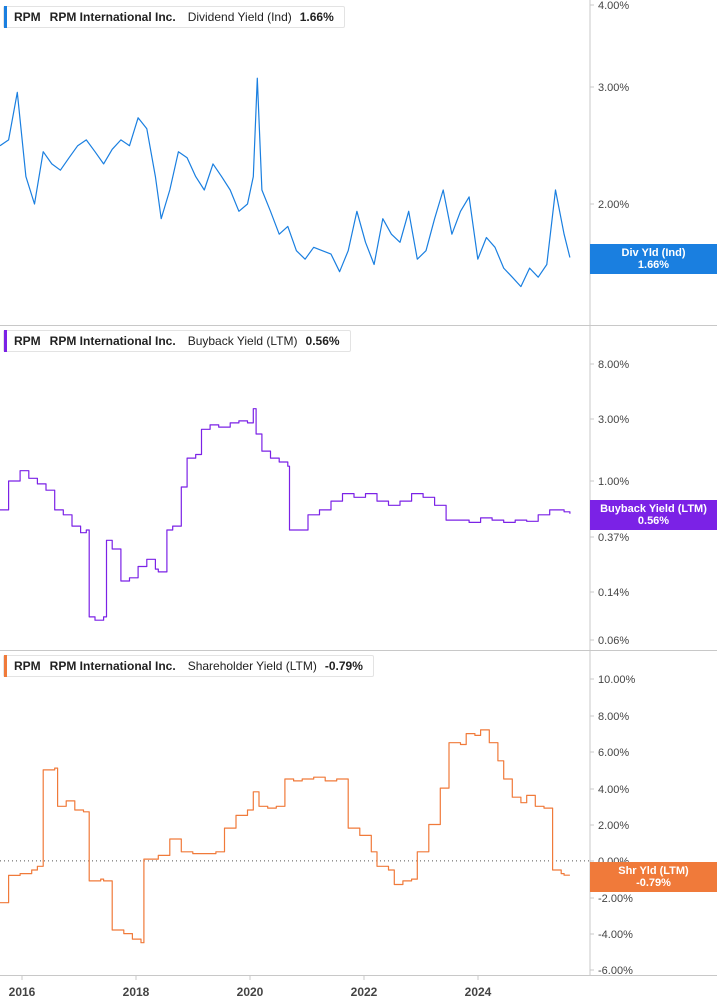 This screenshot has height=1005, width=717. What do you see at coordinates (239, 17) in the screenshot?
I see `legend-metric: Dividend Yield (Ind)` at bounding box center [239, 17].